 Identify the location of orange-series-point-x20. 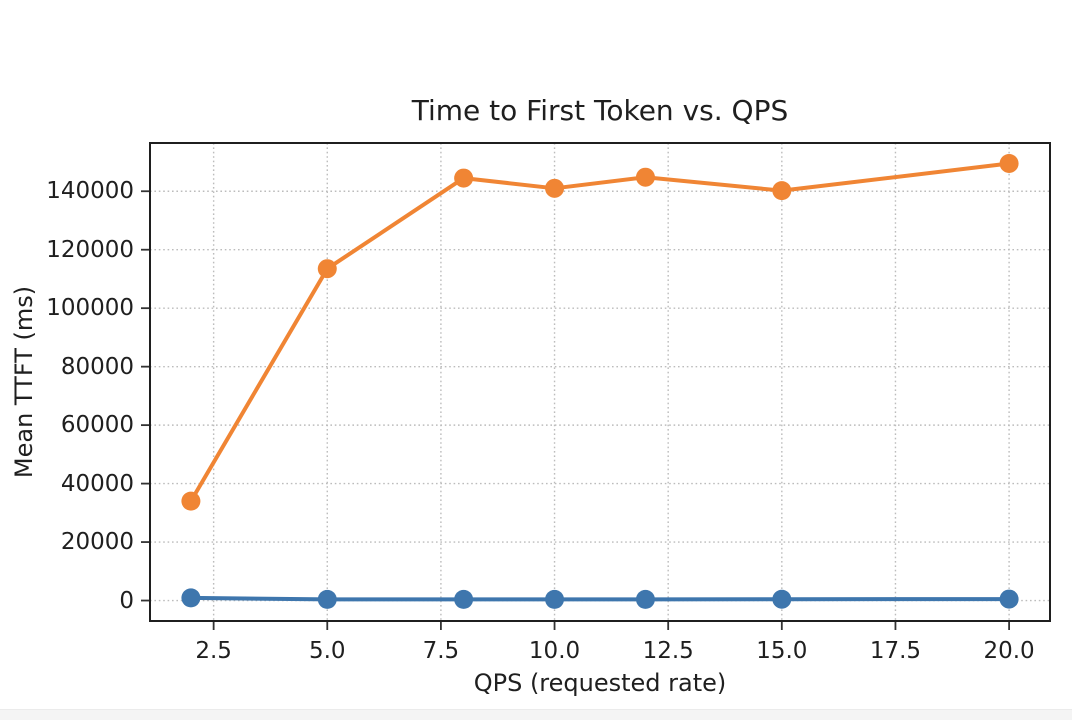
(1009, 163).